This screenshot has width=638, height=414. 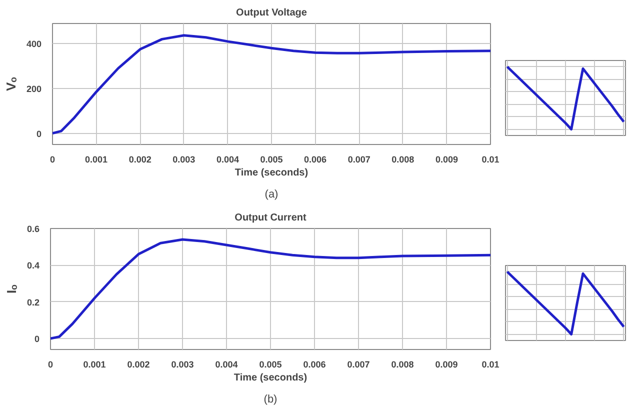 I want to click on y-axis-title: Vₒ, so click(x=10, y=83).